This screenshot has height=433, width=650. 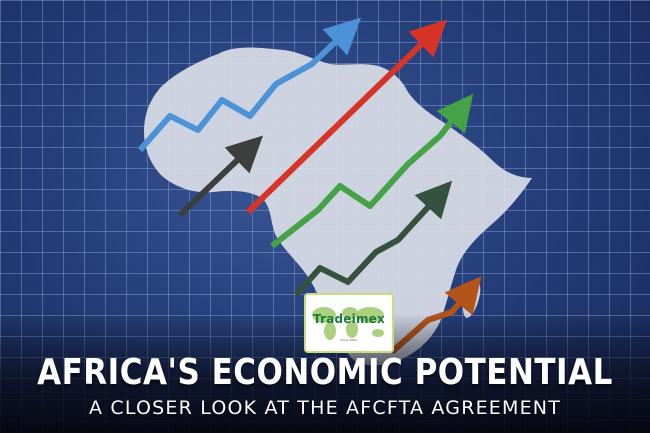 What do you see at coordinates (325, 408) in the screenshot?
I see `banner-subheadline: A CLOSER LOOK AT THE AFCFTA AGREEMENT` at bounding box center [325, 408].